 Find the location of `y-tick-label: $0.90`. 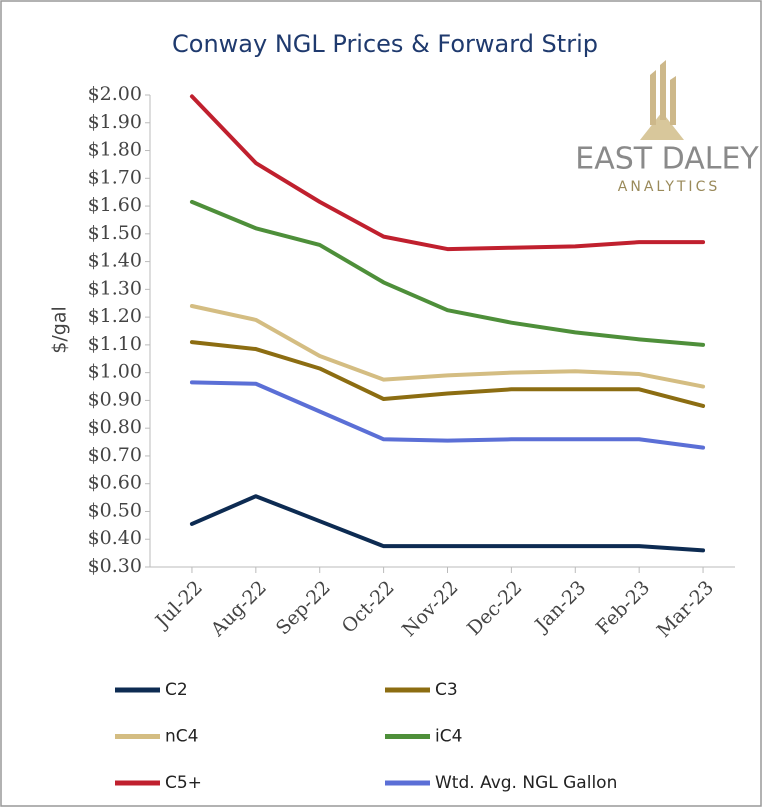

y-tick-label: $0.90 is located at coordinates (115, 399).